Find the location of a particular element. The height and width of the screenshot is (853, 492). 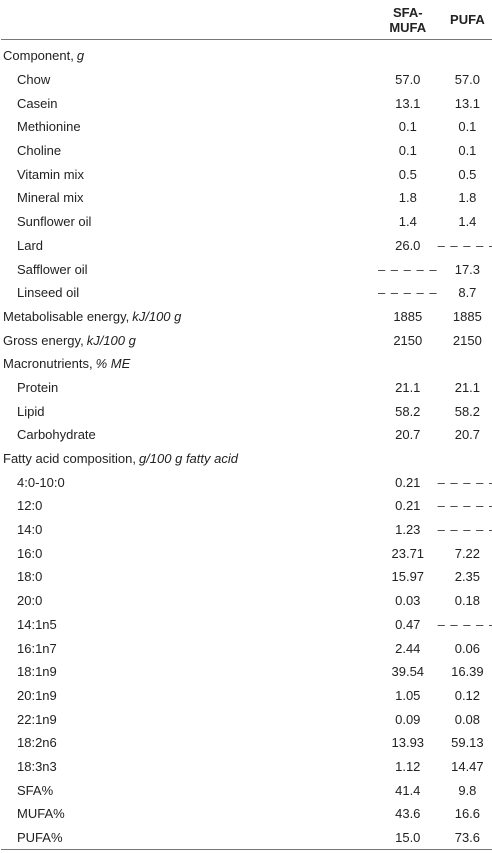

cell-value: 16.6 is located at coordinates (467, 814).